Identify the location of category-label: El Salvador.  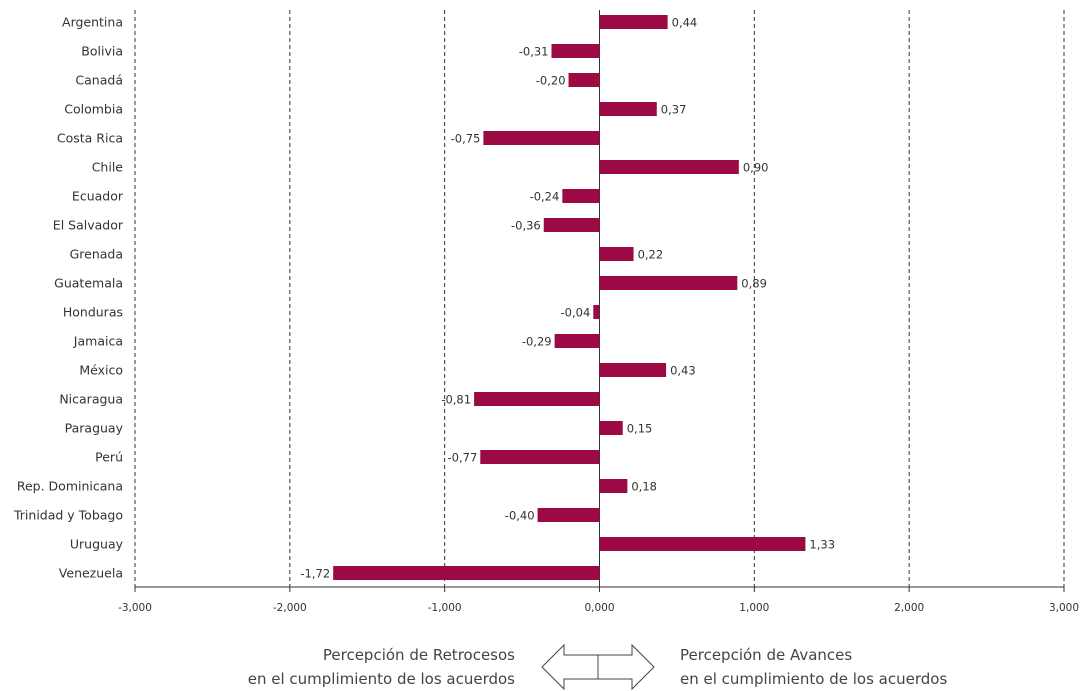
(88, 225).